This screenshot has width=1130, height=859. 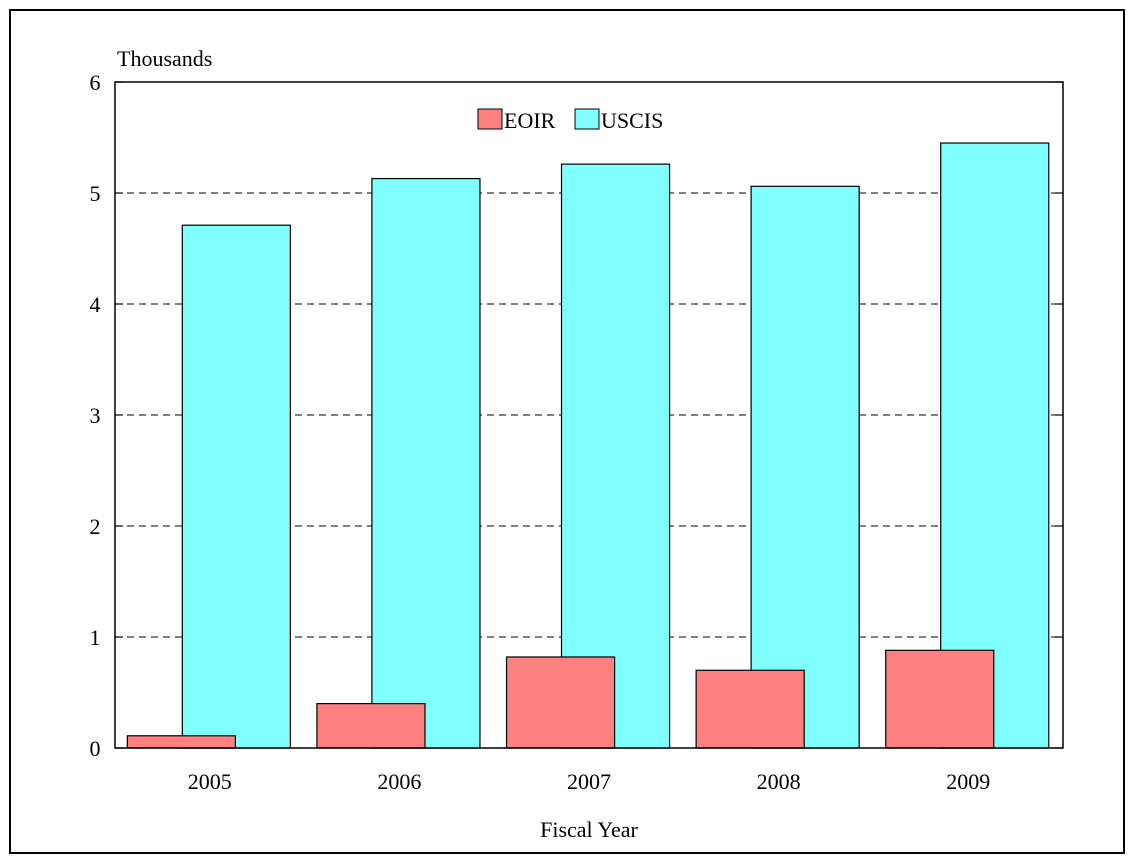 What do you see at coordinates (95, 82) in the screenshot?
I see `y-tick-label: 6` at bounding box center [95, 82].